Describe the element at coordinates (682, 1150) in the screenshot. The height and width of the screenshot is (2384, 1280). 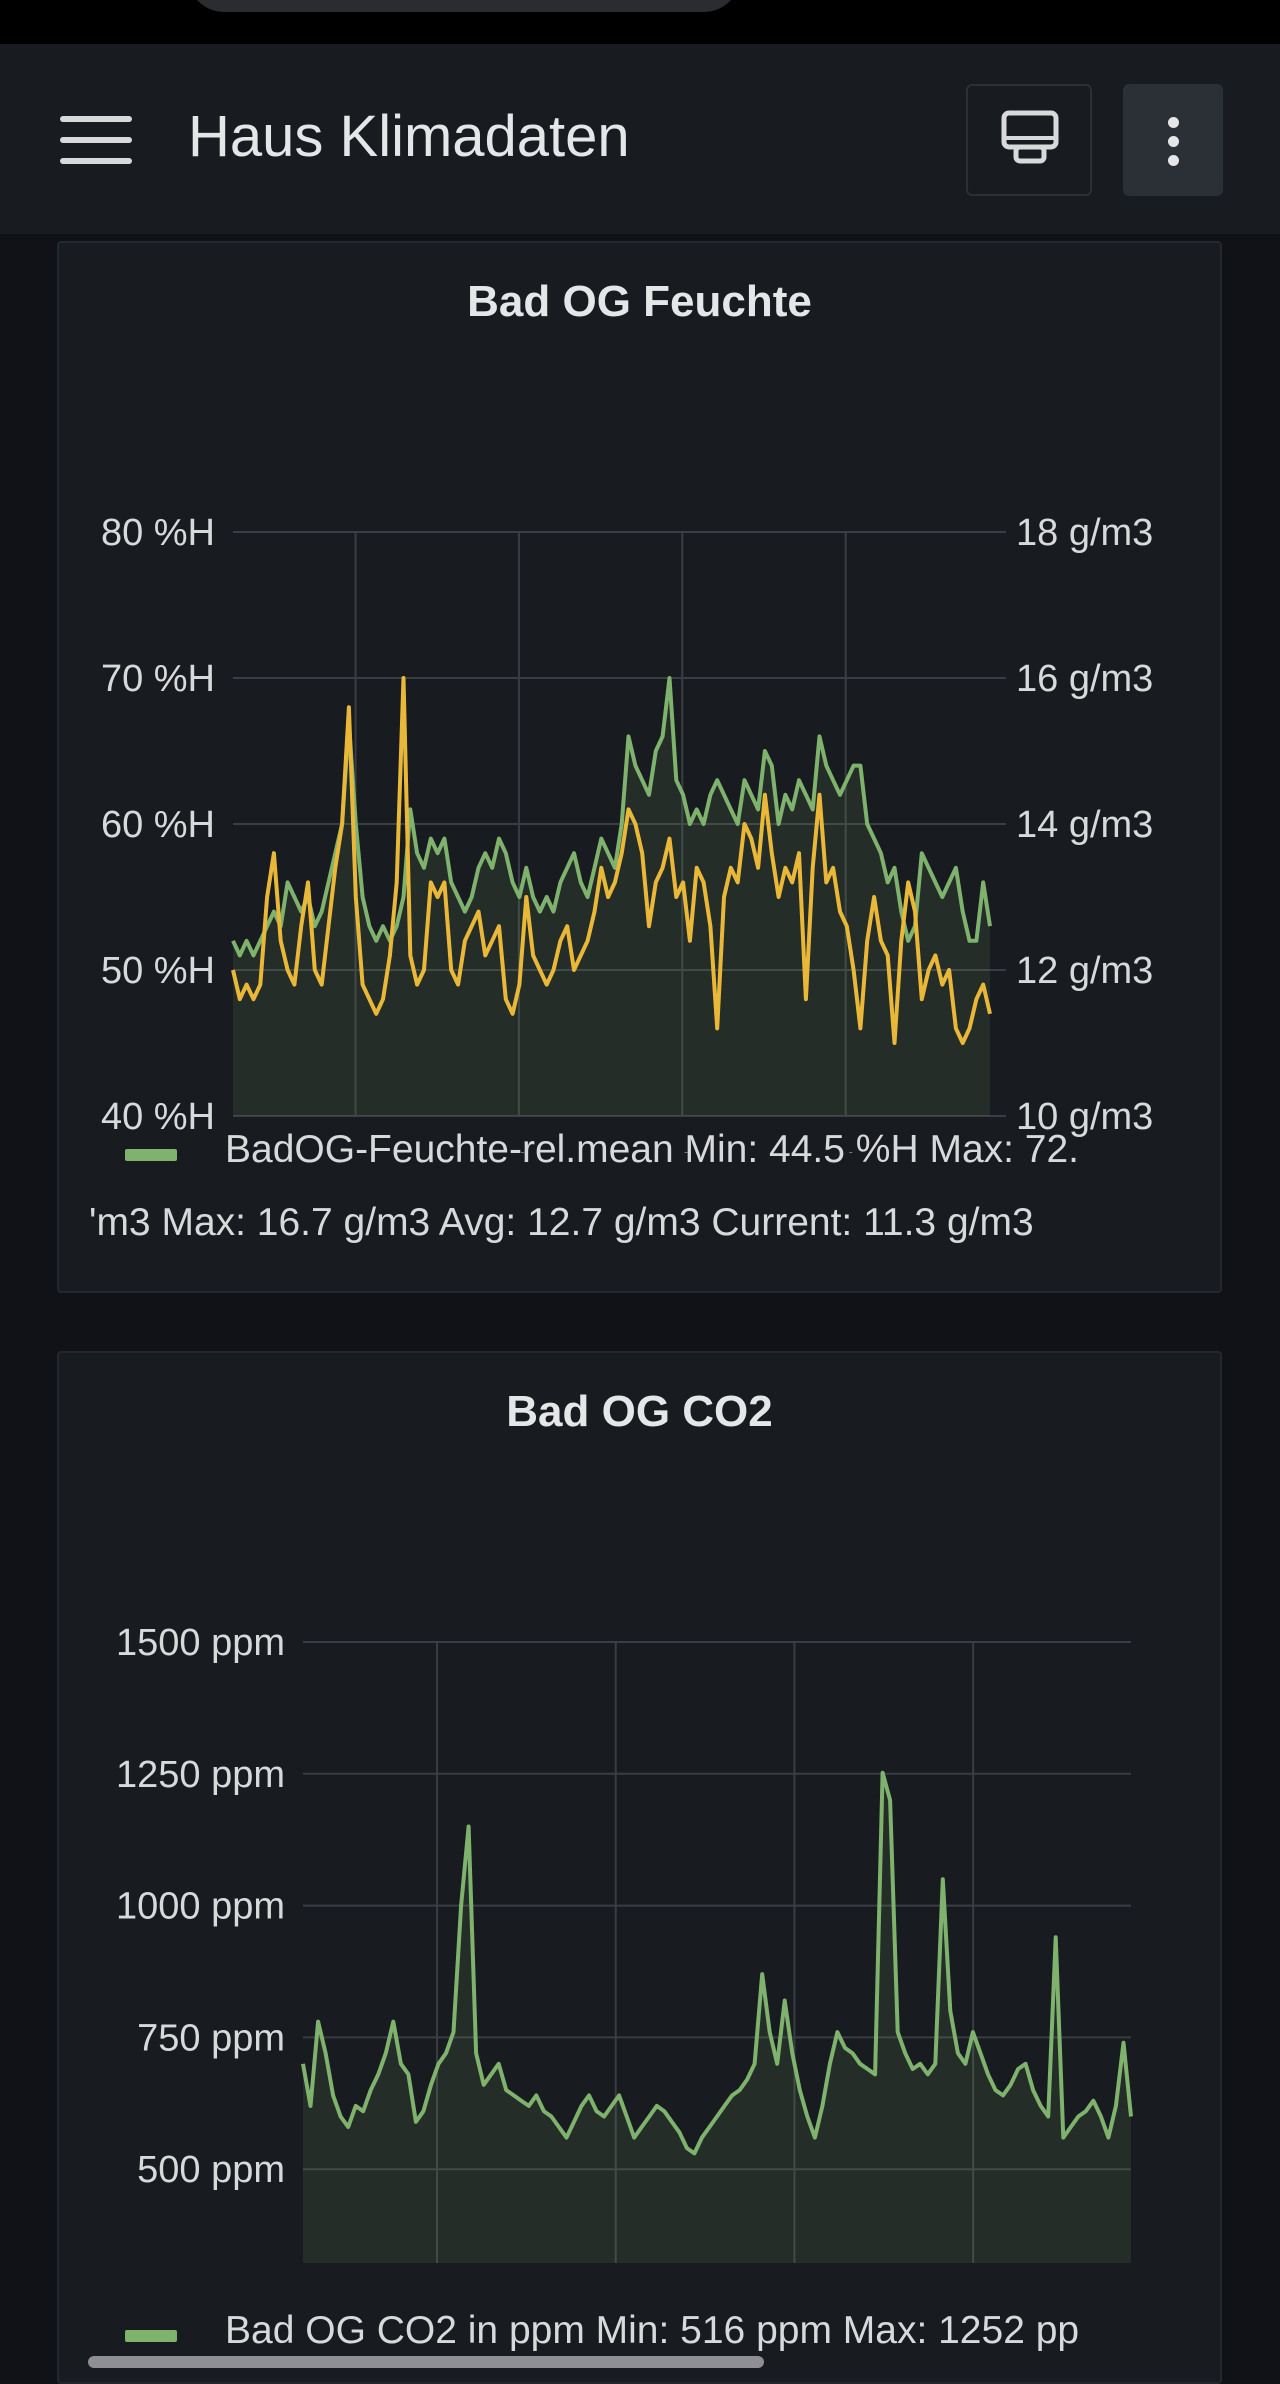
I see `x-tick-label: 06/08` at that location.